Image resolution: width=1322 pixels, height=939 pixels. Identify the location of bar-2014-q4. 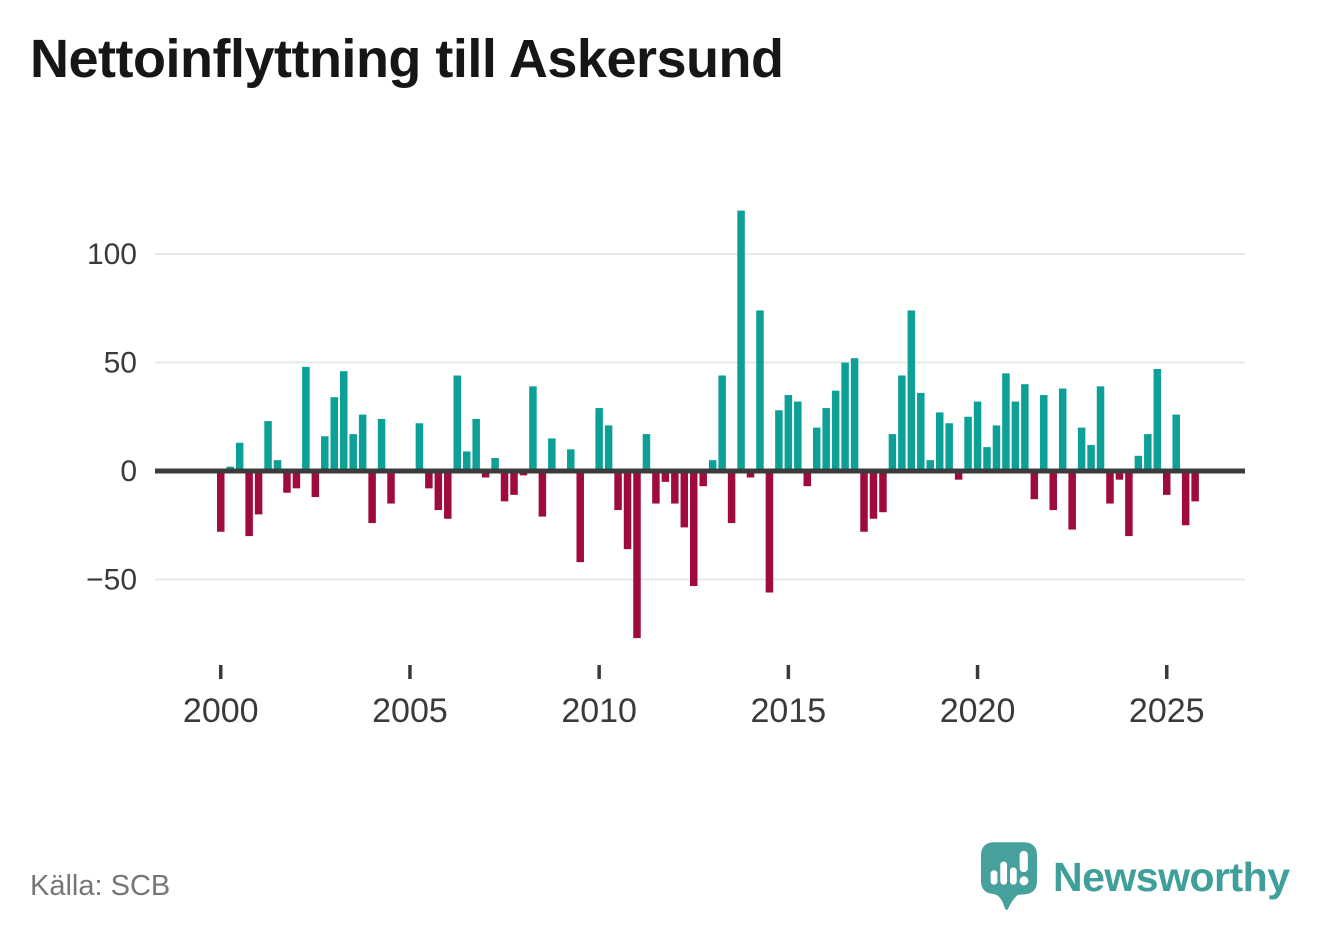
(779, 440).